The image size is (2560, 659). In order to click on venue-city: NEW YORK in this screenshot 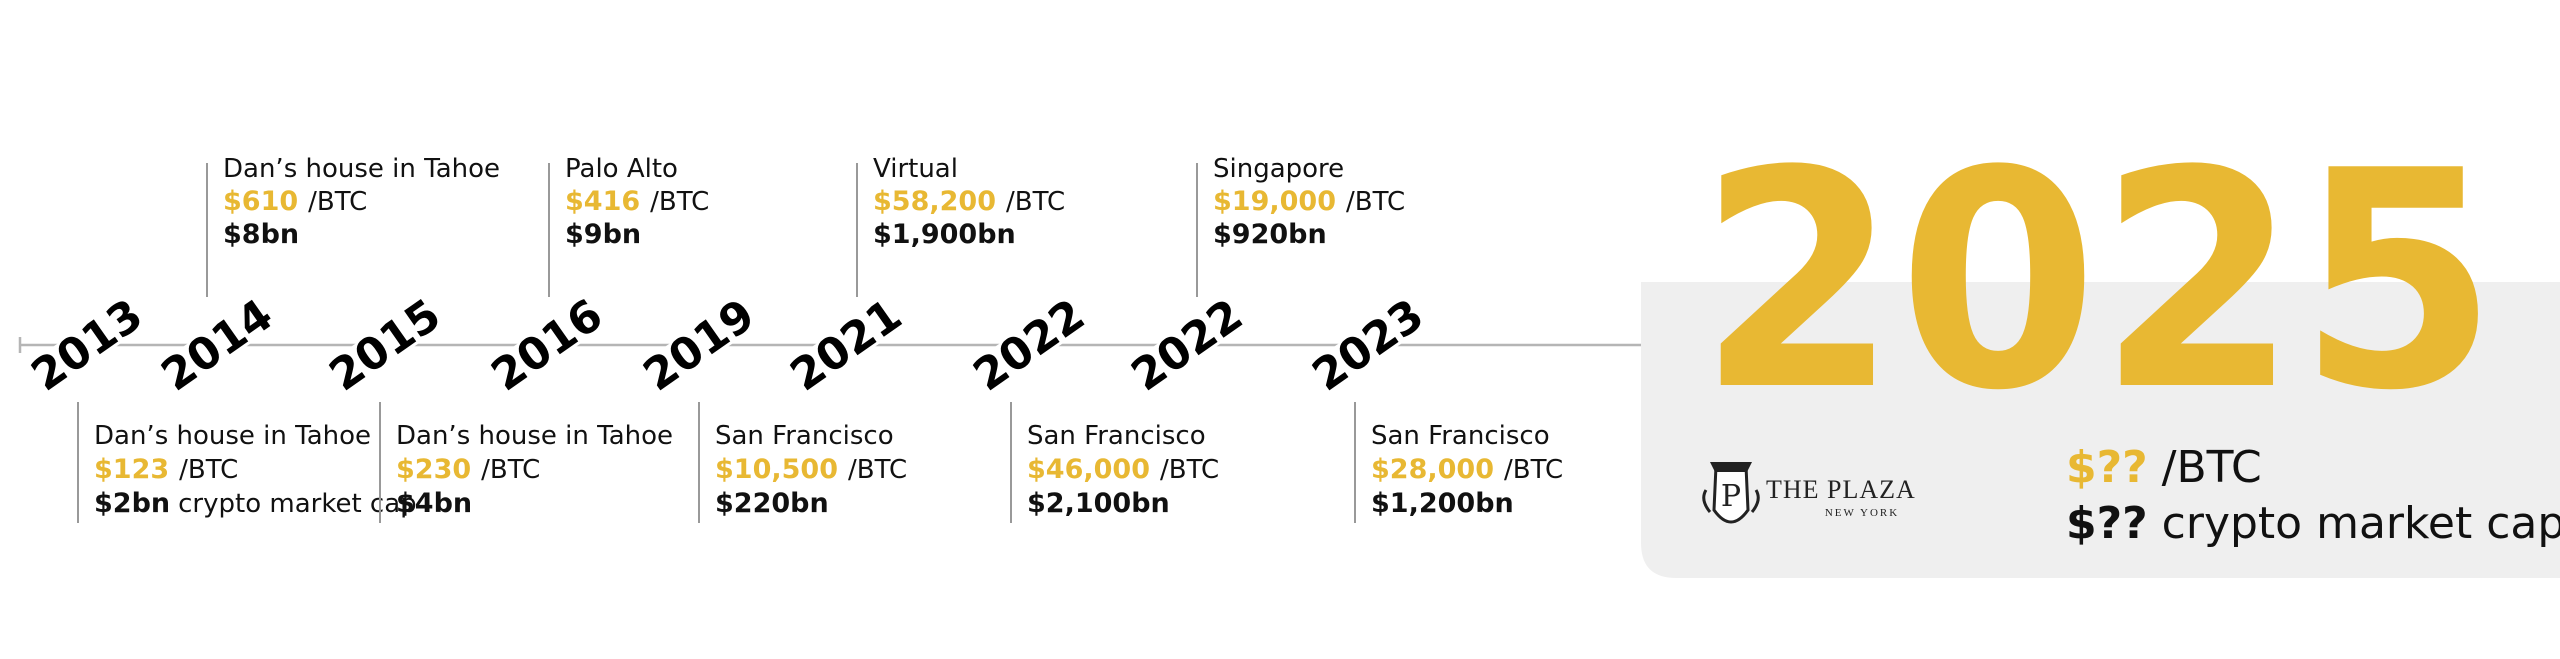, I will do `click(1862, 513)`.